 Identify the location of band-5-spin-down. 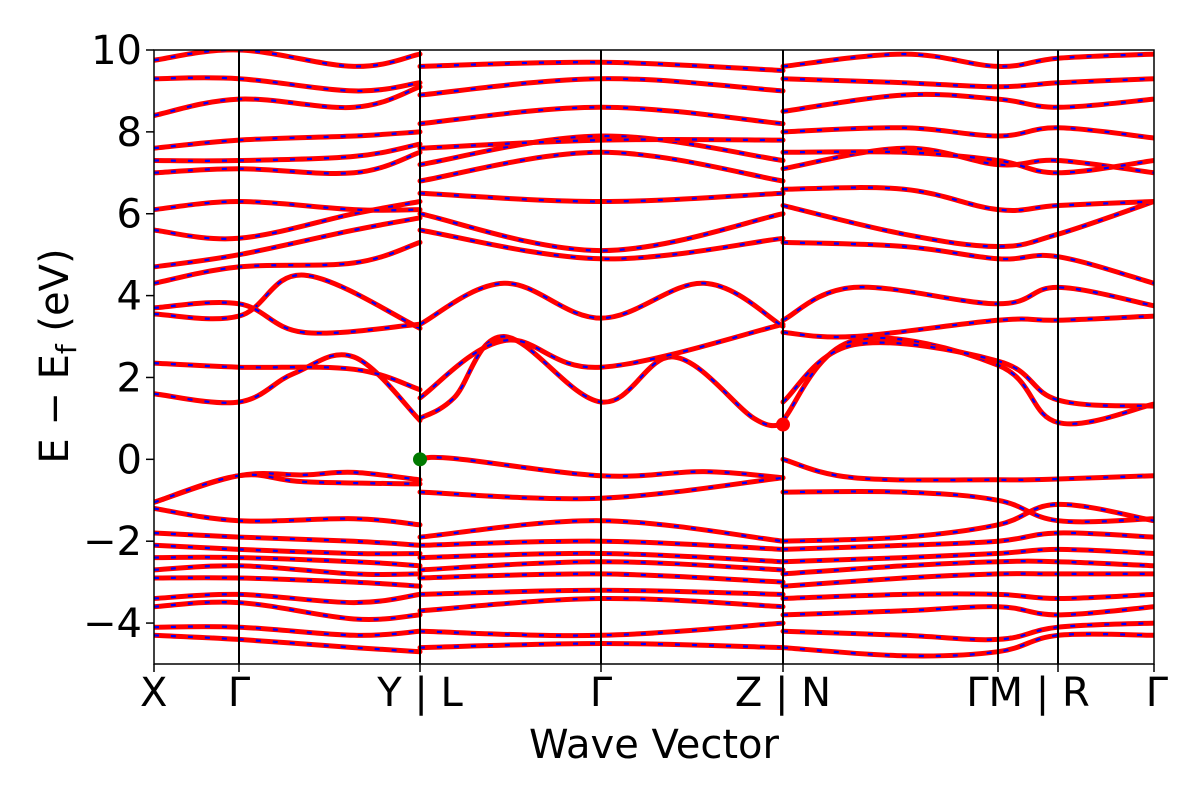
(968, 506).